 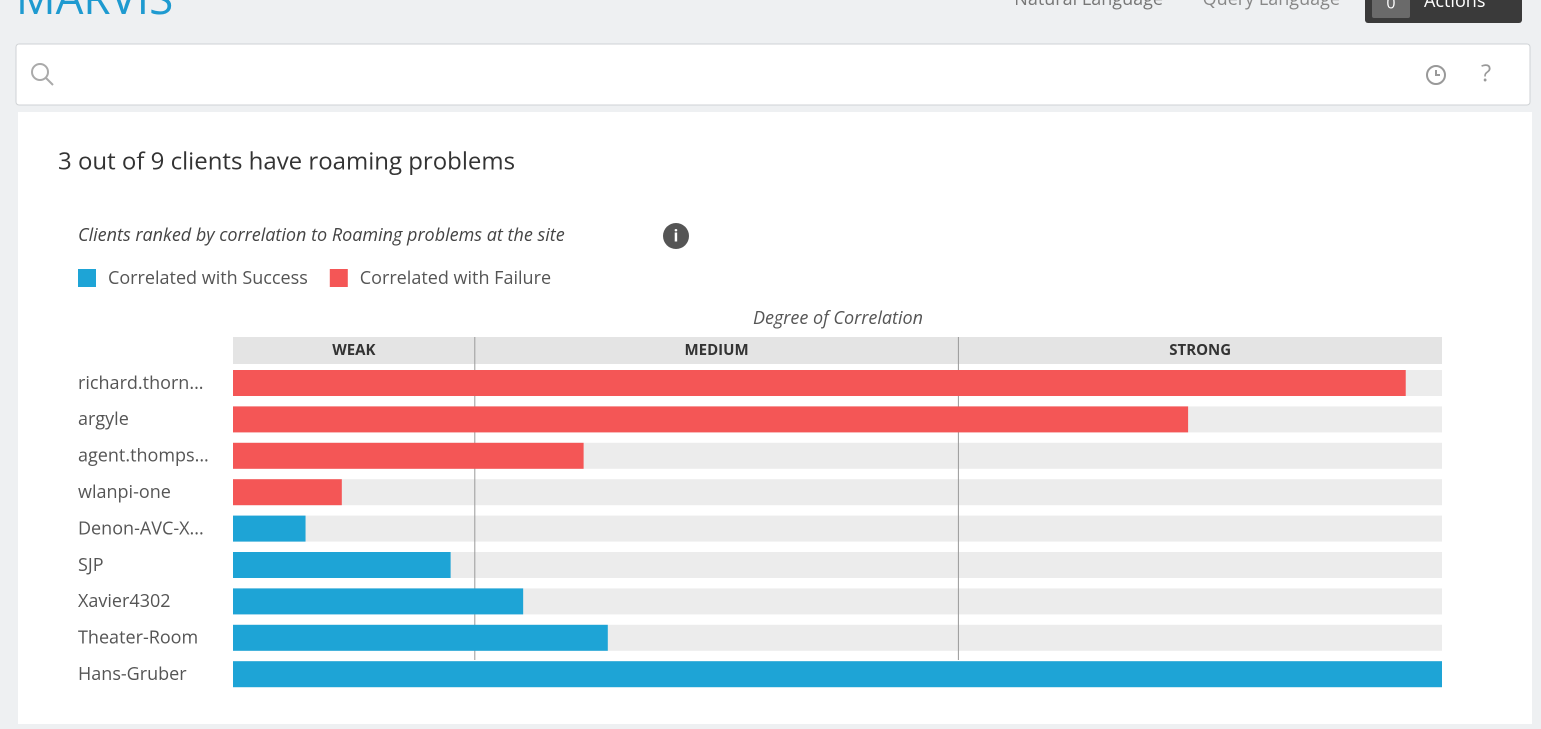 I want to click on legend-label: Correlated with Failure, so click(x=455, y=278).